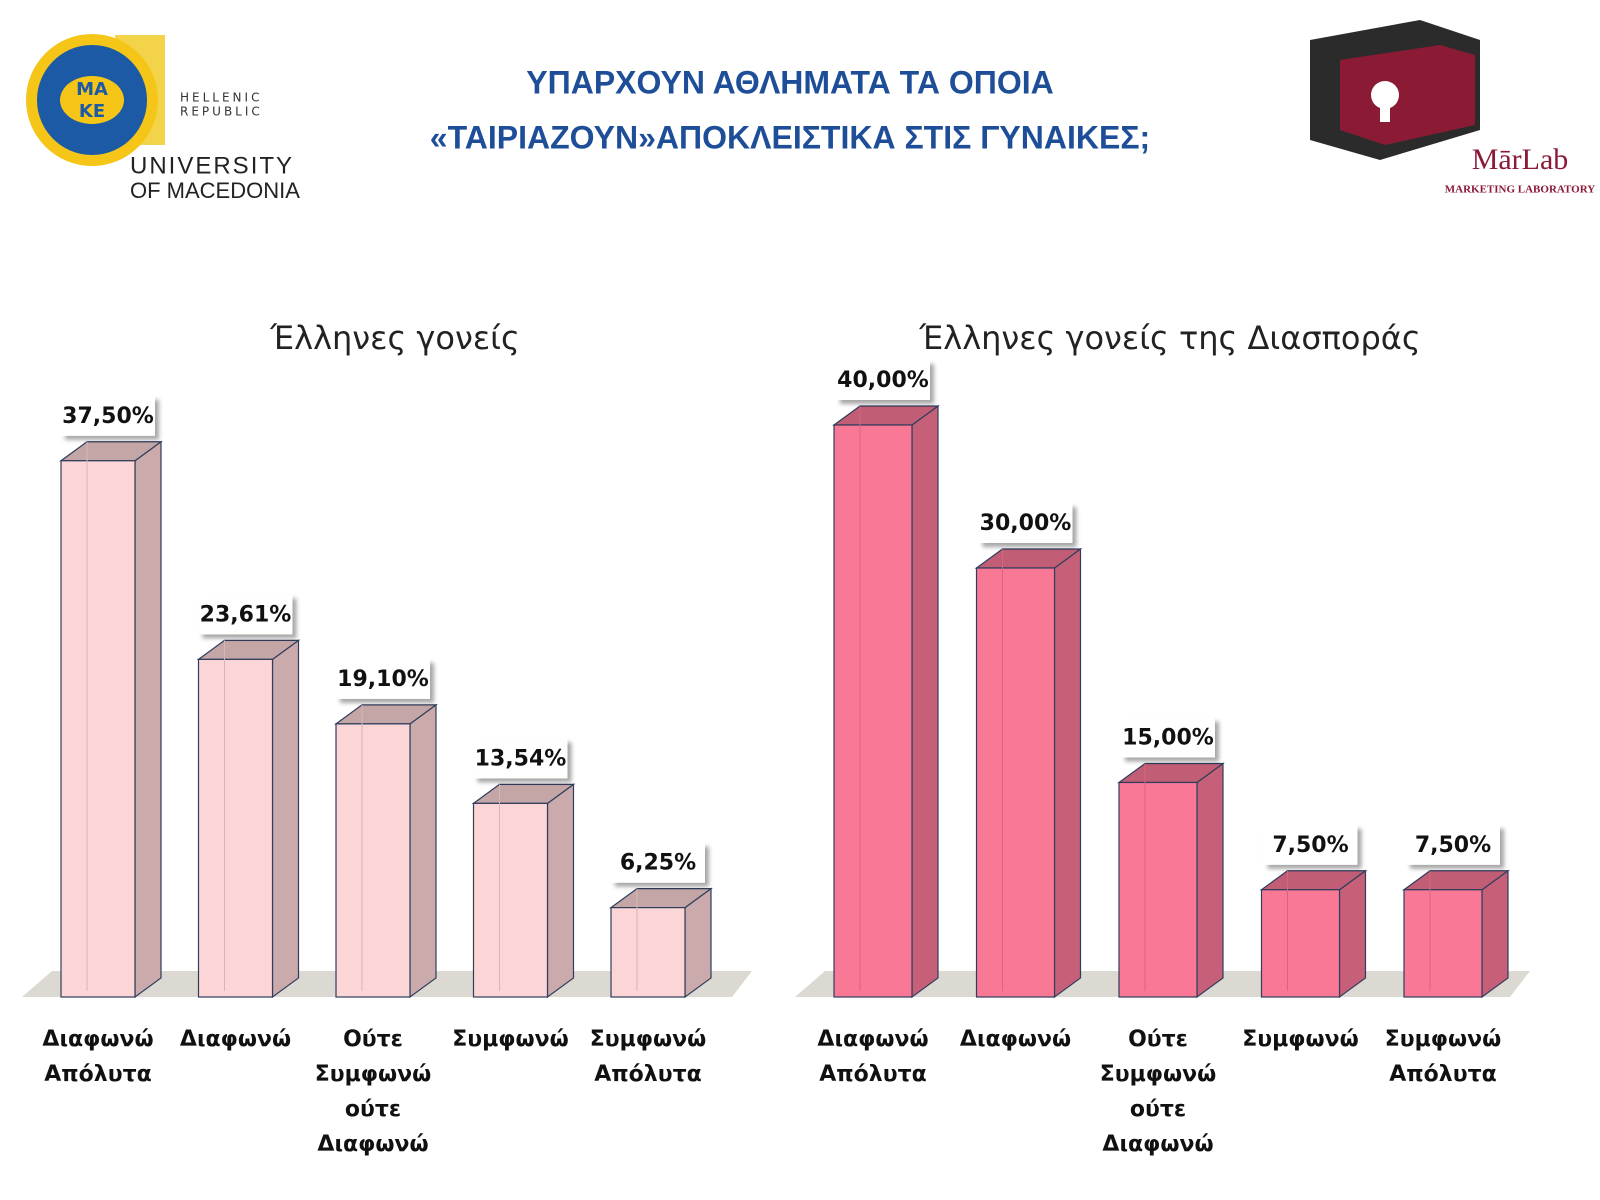 The image size is (1600, 1200). I want to click on slide-title: «ΤΑΙΡΙΑΖΟΥΝ»ΑΠΟΚΛΕΙΣΤΙΚΑ ΣΤΙΣ ΓΥΝΑΙΚΕΣ;, so click(790, 137).